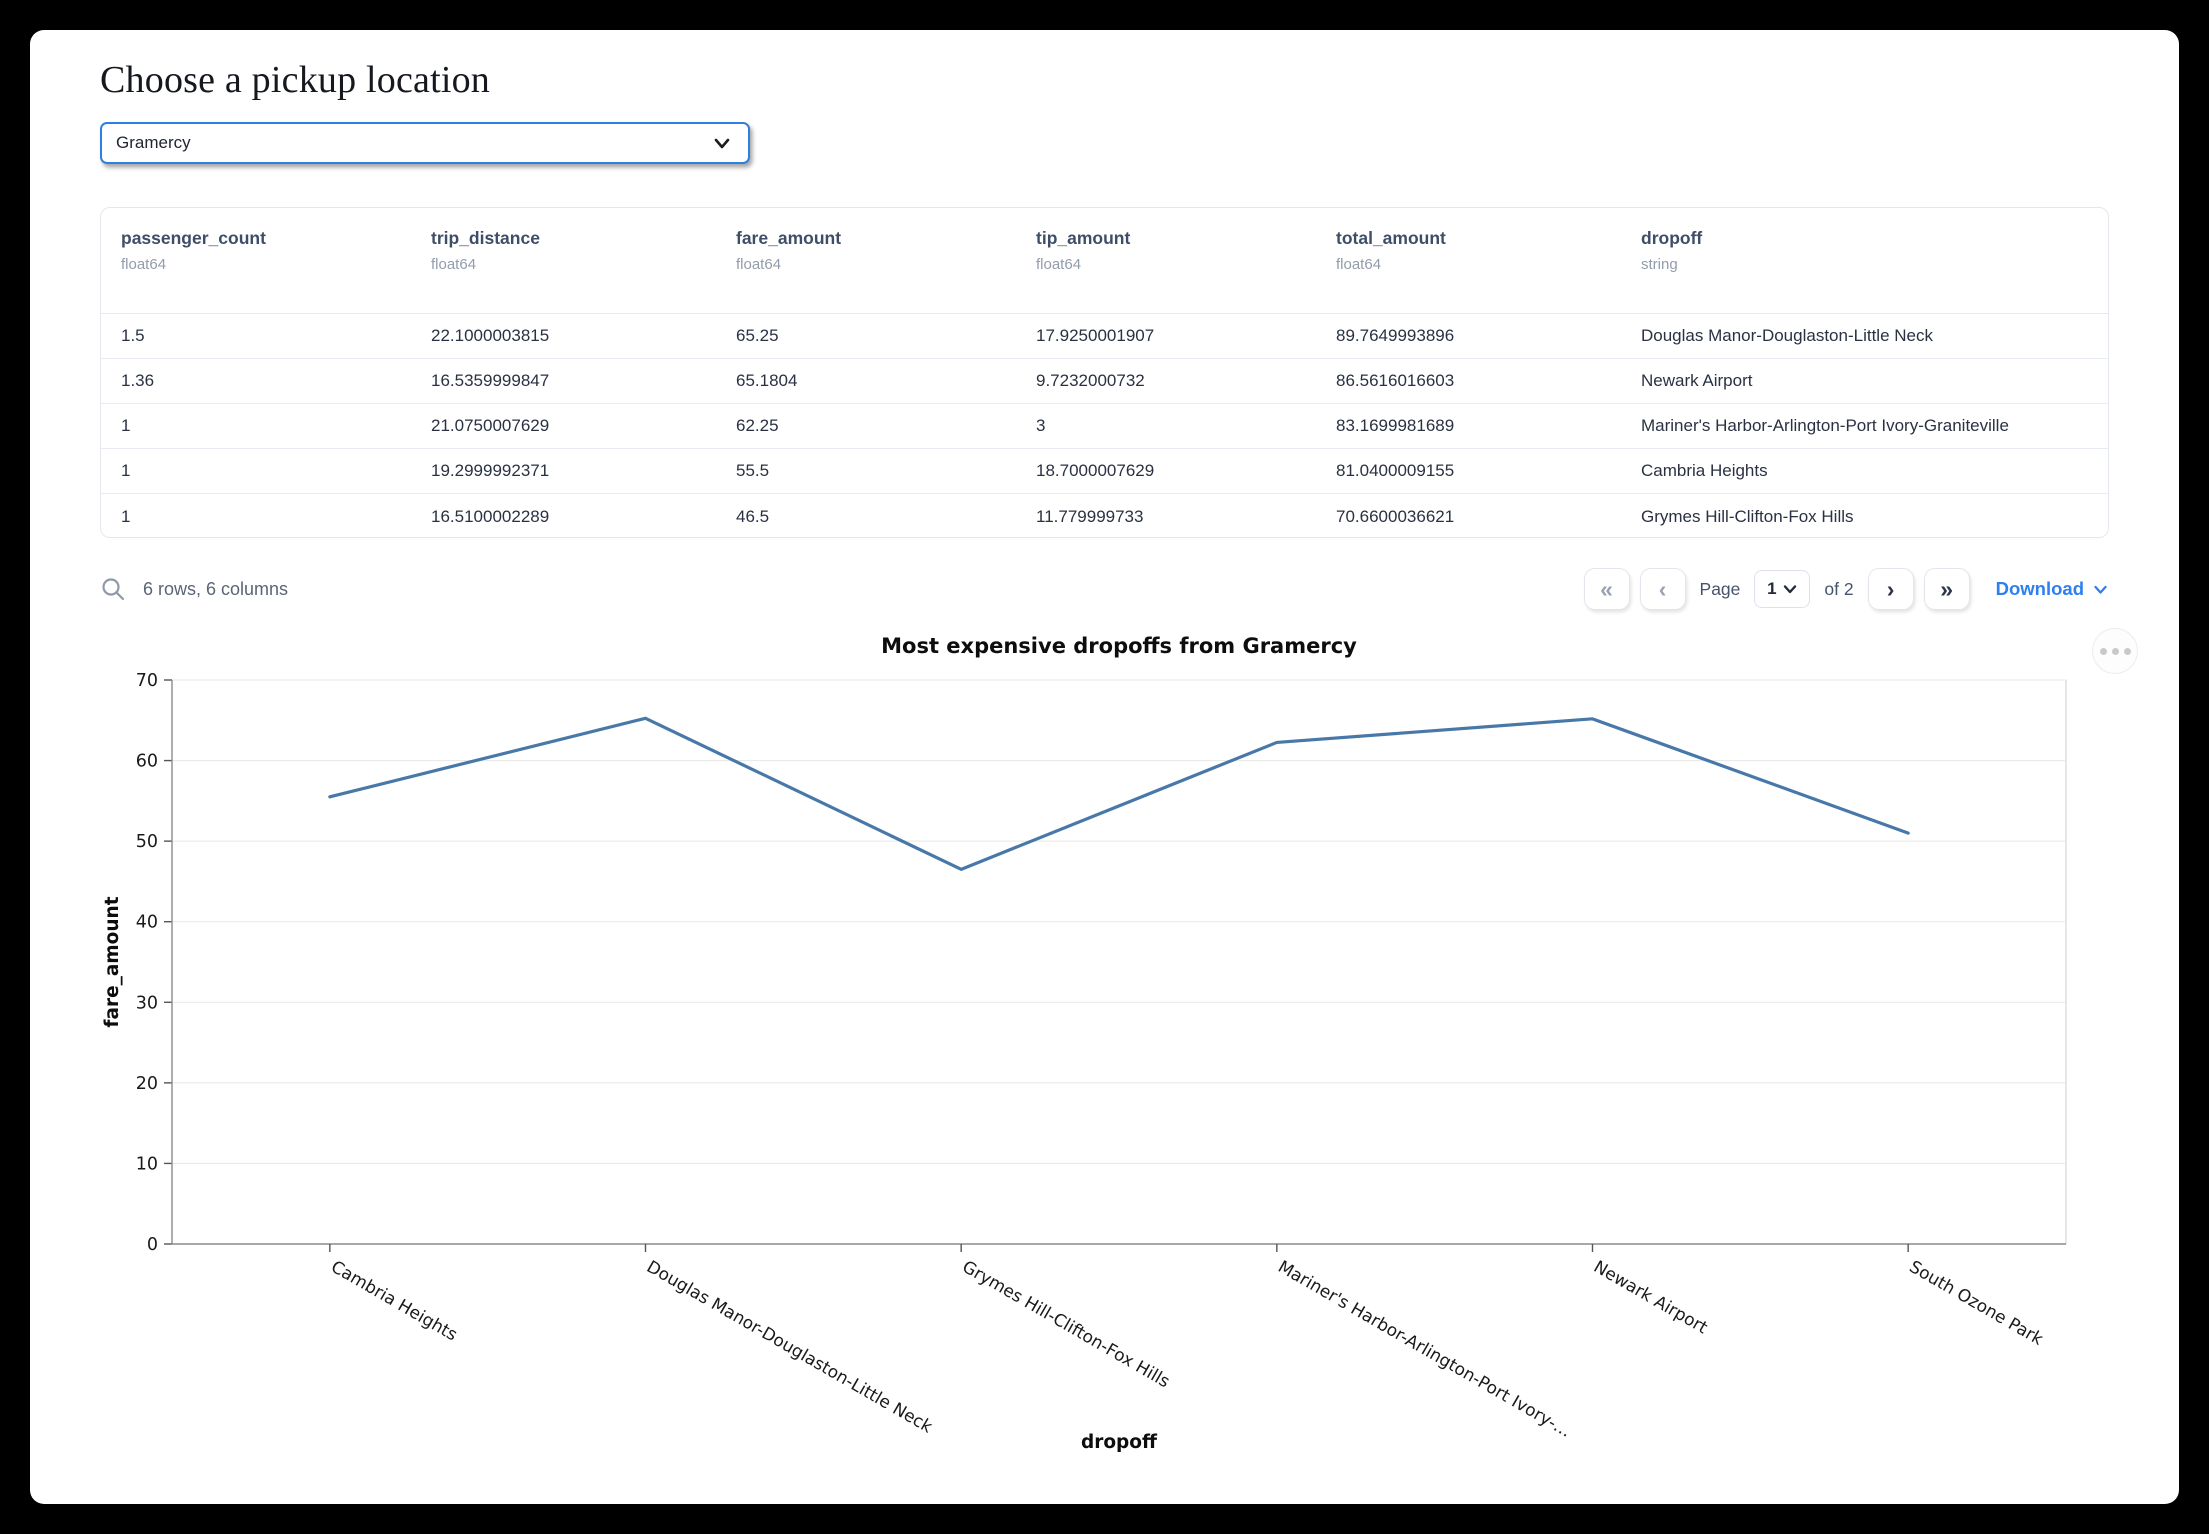  What do you see at coordinates (1787, 335) in the screenshot?
I see `table-cell: Douglas Manor-Douglaston-Little Neck` at bounding box center [1787, 335].